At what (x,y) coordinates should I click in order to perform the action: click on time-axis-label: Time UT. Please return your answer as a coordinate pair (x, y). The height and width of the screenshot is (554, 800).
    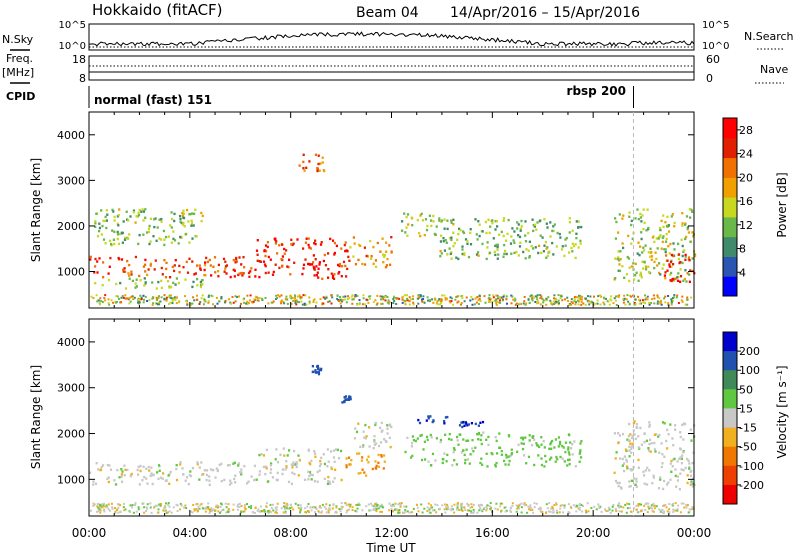
    Looking at the image, I should click on (390, 547).